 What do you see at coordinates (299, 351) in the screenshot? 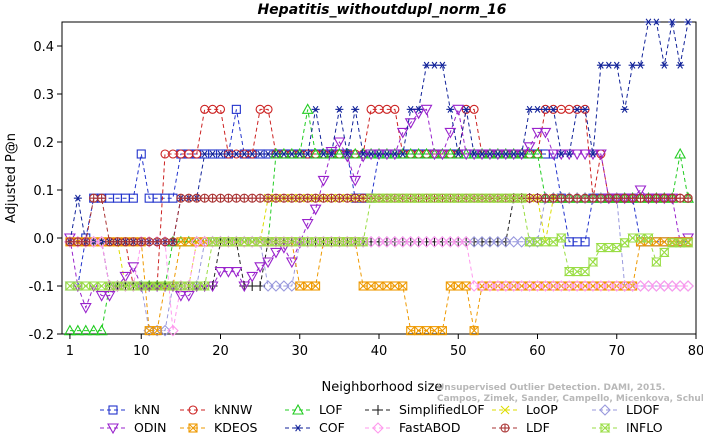
I see `x-tick-label: 30` at bounding box center [299, 351].